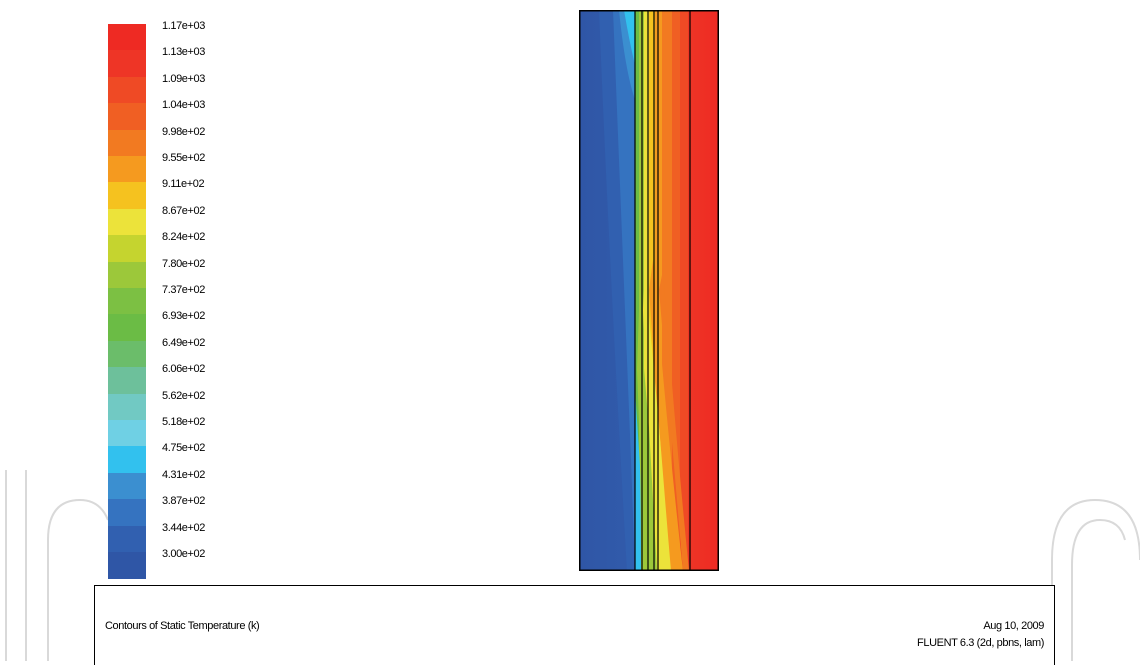 This screenshot has width=1140, height=665. I want to click on colorbar-label: 8.24e+02, so click(183, 237).